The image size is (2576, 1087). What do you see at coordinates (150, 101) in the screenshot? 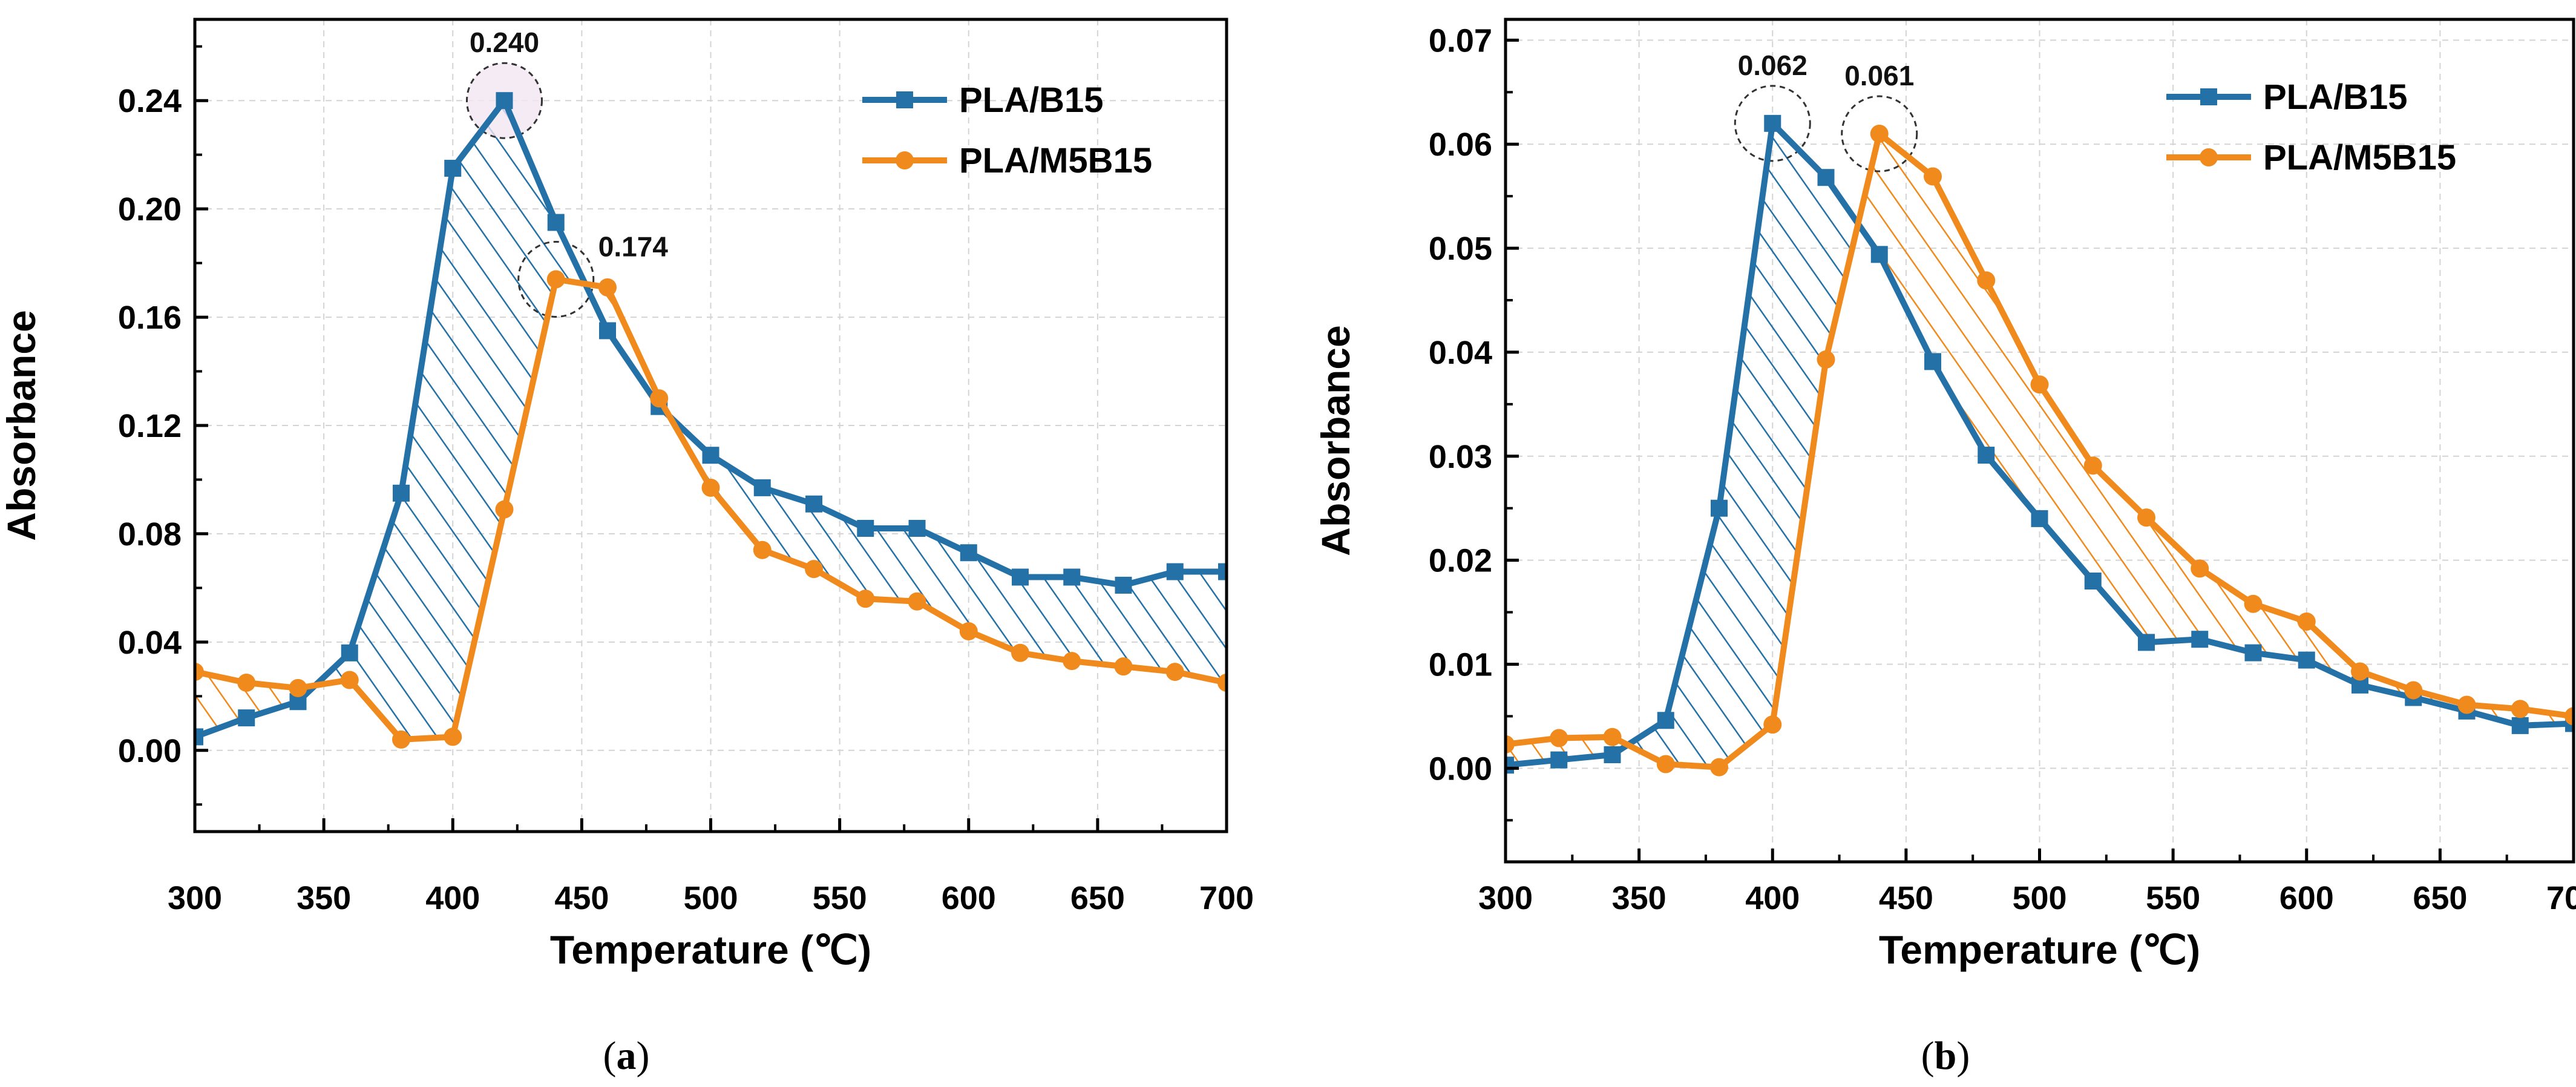
I see `y-tick-label: 0.24` at bounding box center [150, 101].